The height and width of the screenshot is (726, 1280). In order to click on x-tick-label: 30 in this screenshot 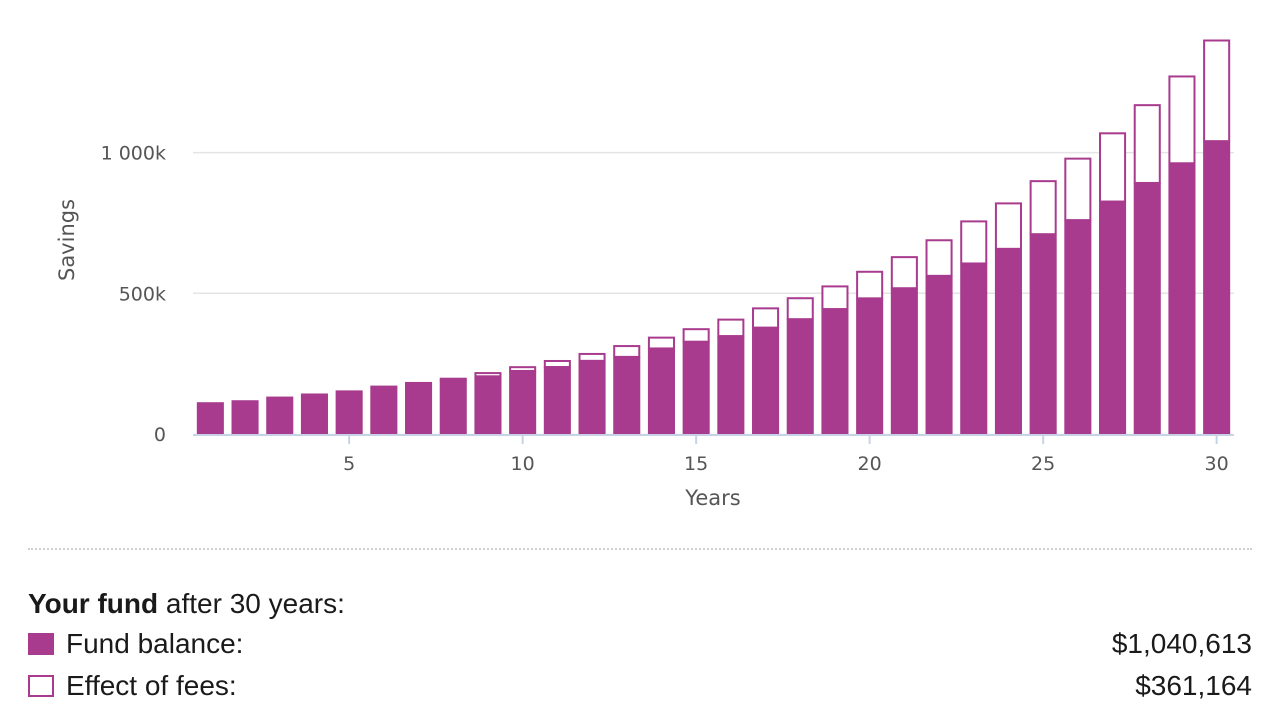, I will do `click(1217, 464)`.